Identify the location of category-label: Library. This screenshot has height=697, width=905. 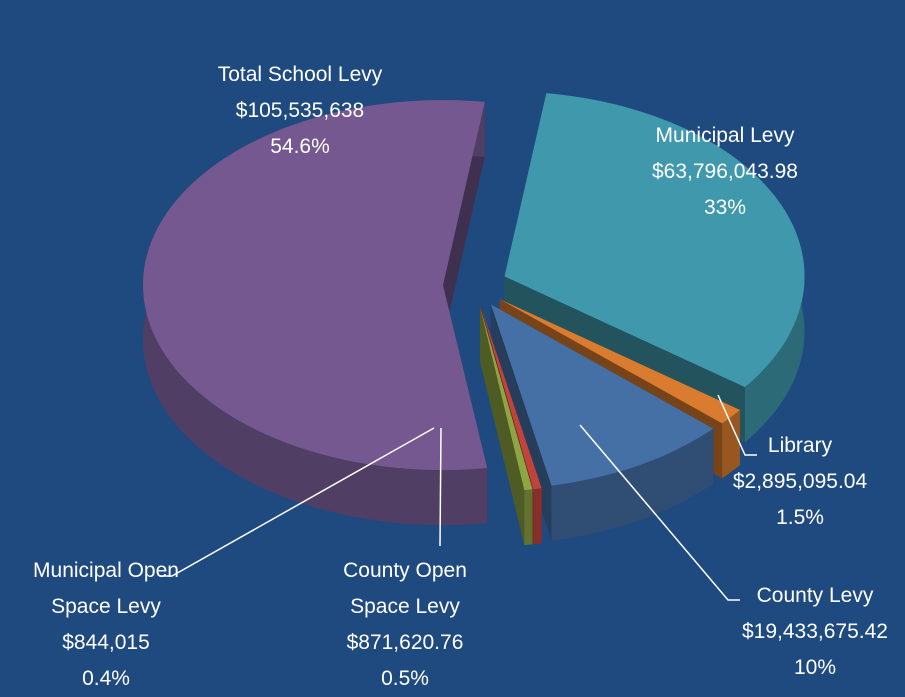
(800, 445).